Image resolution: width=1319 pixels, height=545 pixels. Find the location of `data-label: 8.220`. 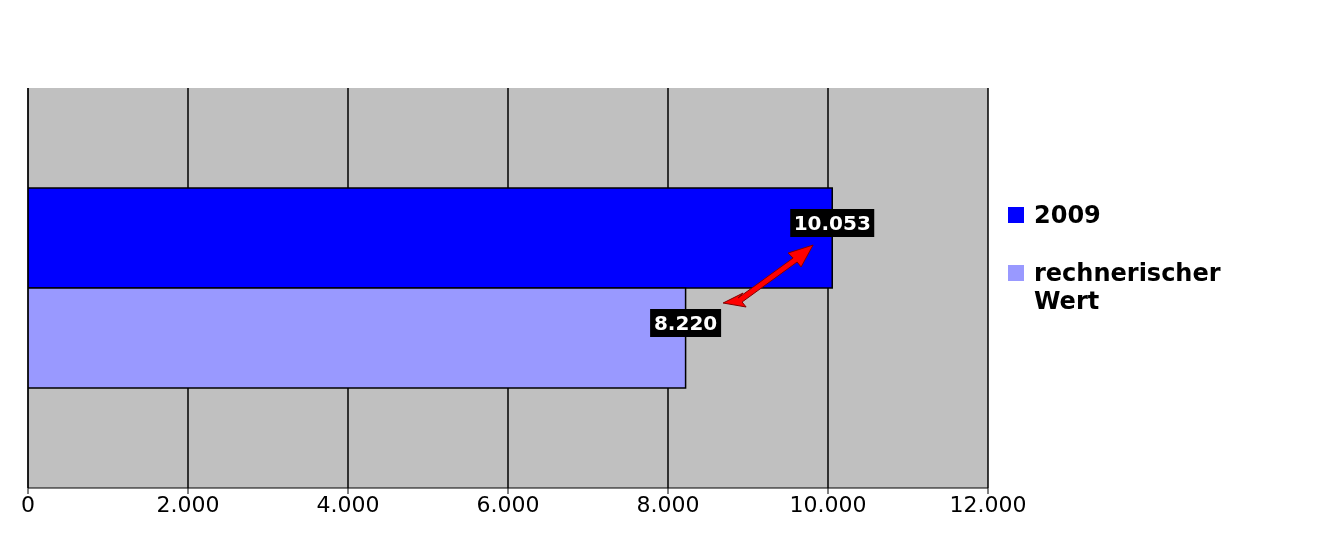

data-label: 8.220 is located at coordinates (685, 323).